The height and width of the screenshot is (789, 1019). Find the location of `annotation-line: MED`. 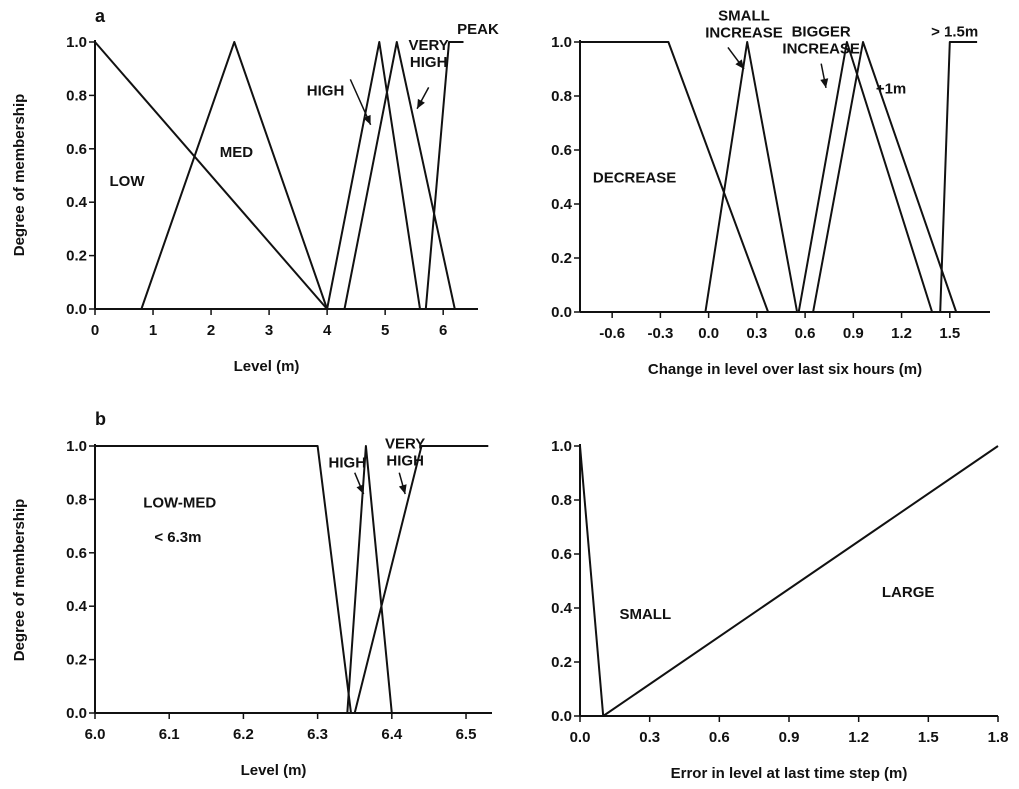

annotation-line: MED is located at coordinates (237, 152).